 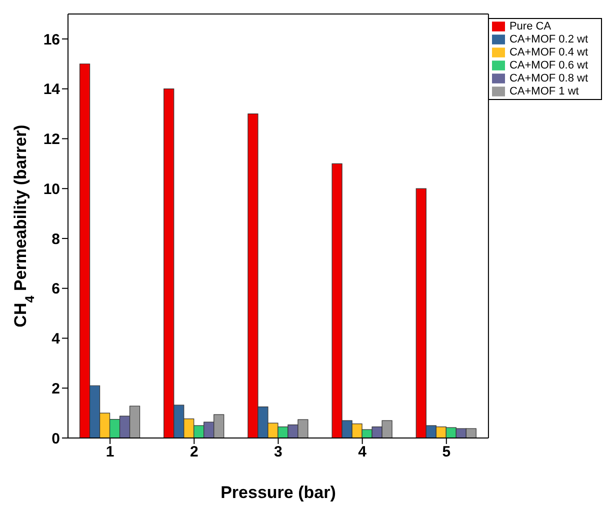 I want to click on y-tick-label: 14, so click(x=52, y=89).